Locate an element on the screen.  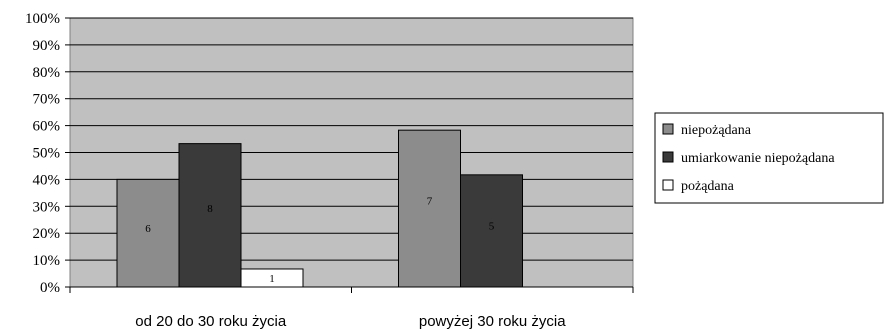
x-category-label: od 20 do 30 roku życia is located at coordinates (211, 321).